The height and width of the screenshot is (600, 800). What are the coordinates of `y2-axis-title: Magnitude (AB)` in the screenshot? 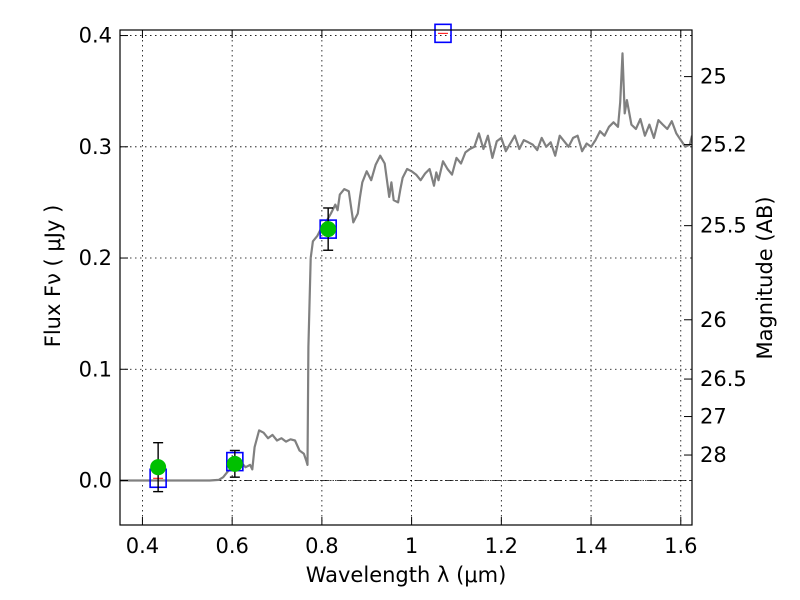 It's located at (765, 277).